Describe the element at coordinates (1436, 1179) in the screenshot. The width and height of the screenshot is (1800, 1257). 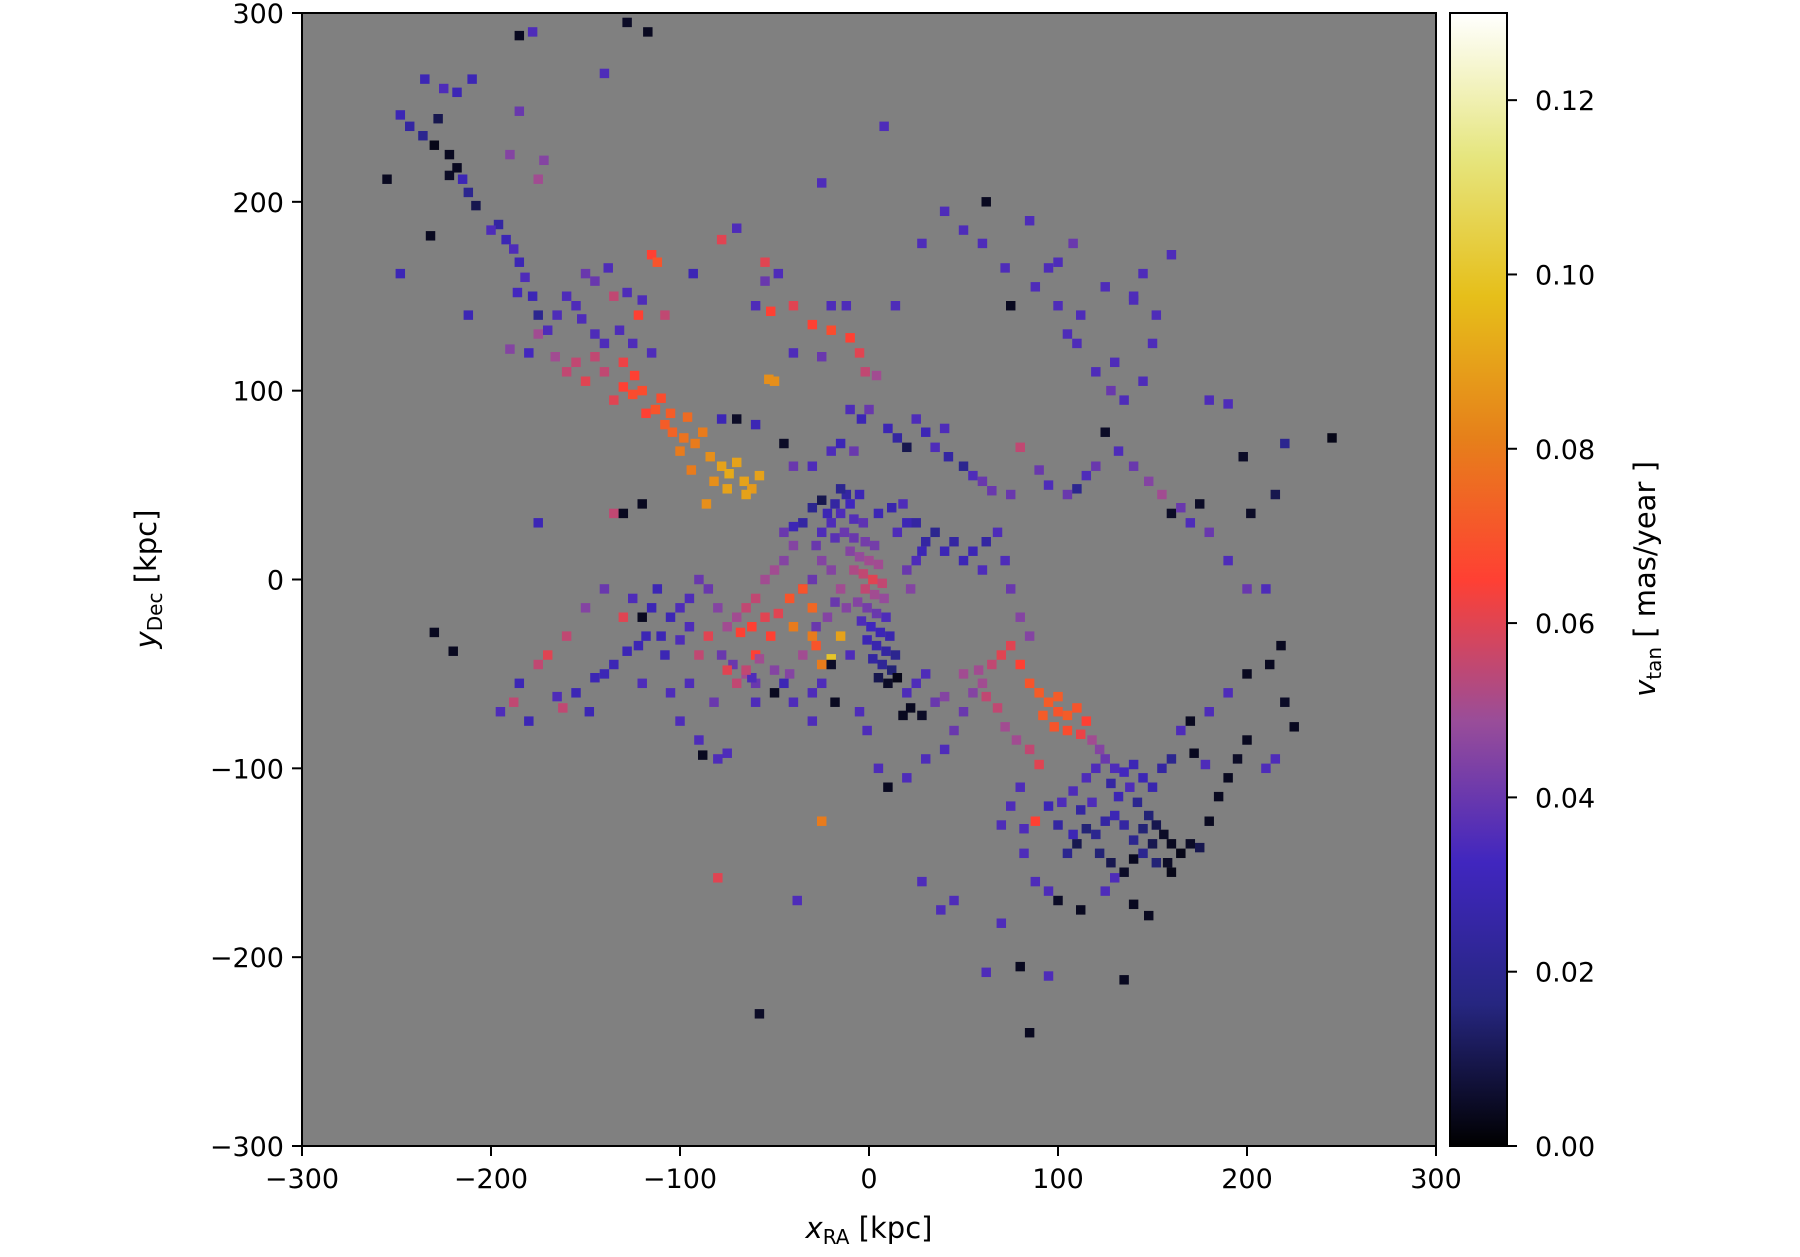
I see `x-tick-label: 300` at that location.